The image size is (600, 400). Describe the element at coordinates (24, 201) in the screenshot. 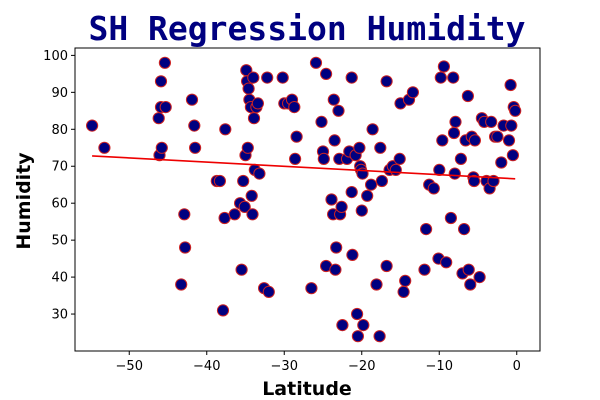

I see `y-axis-label: Humidity` at that location.